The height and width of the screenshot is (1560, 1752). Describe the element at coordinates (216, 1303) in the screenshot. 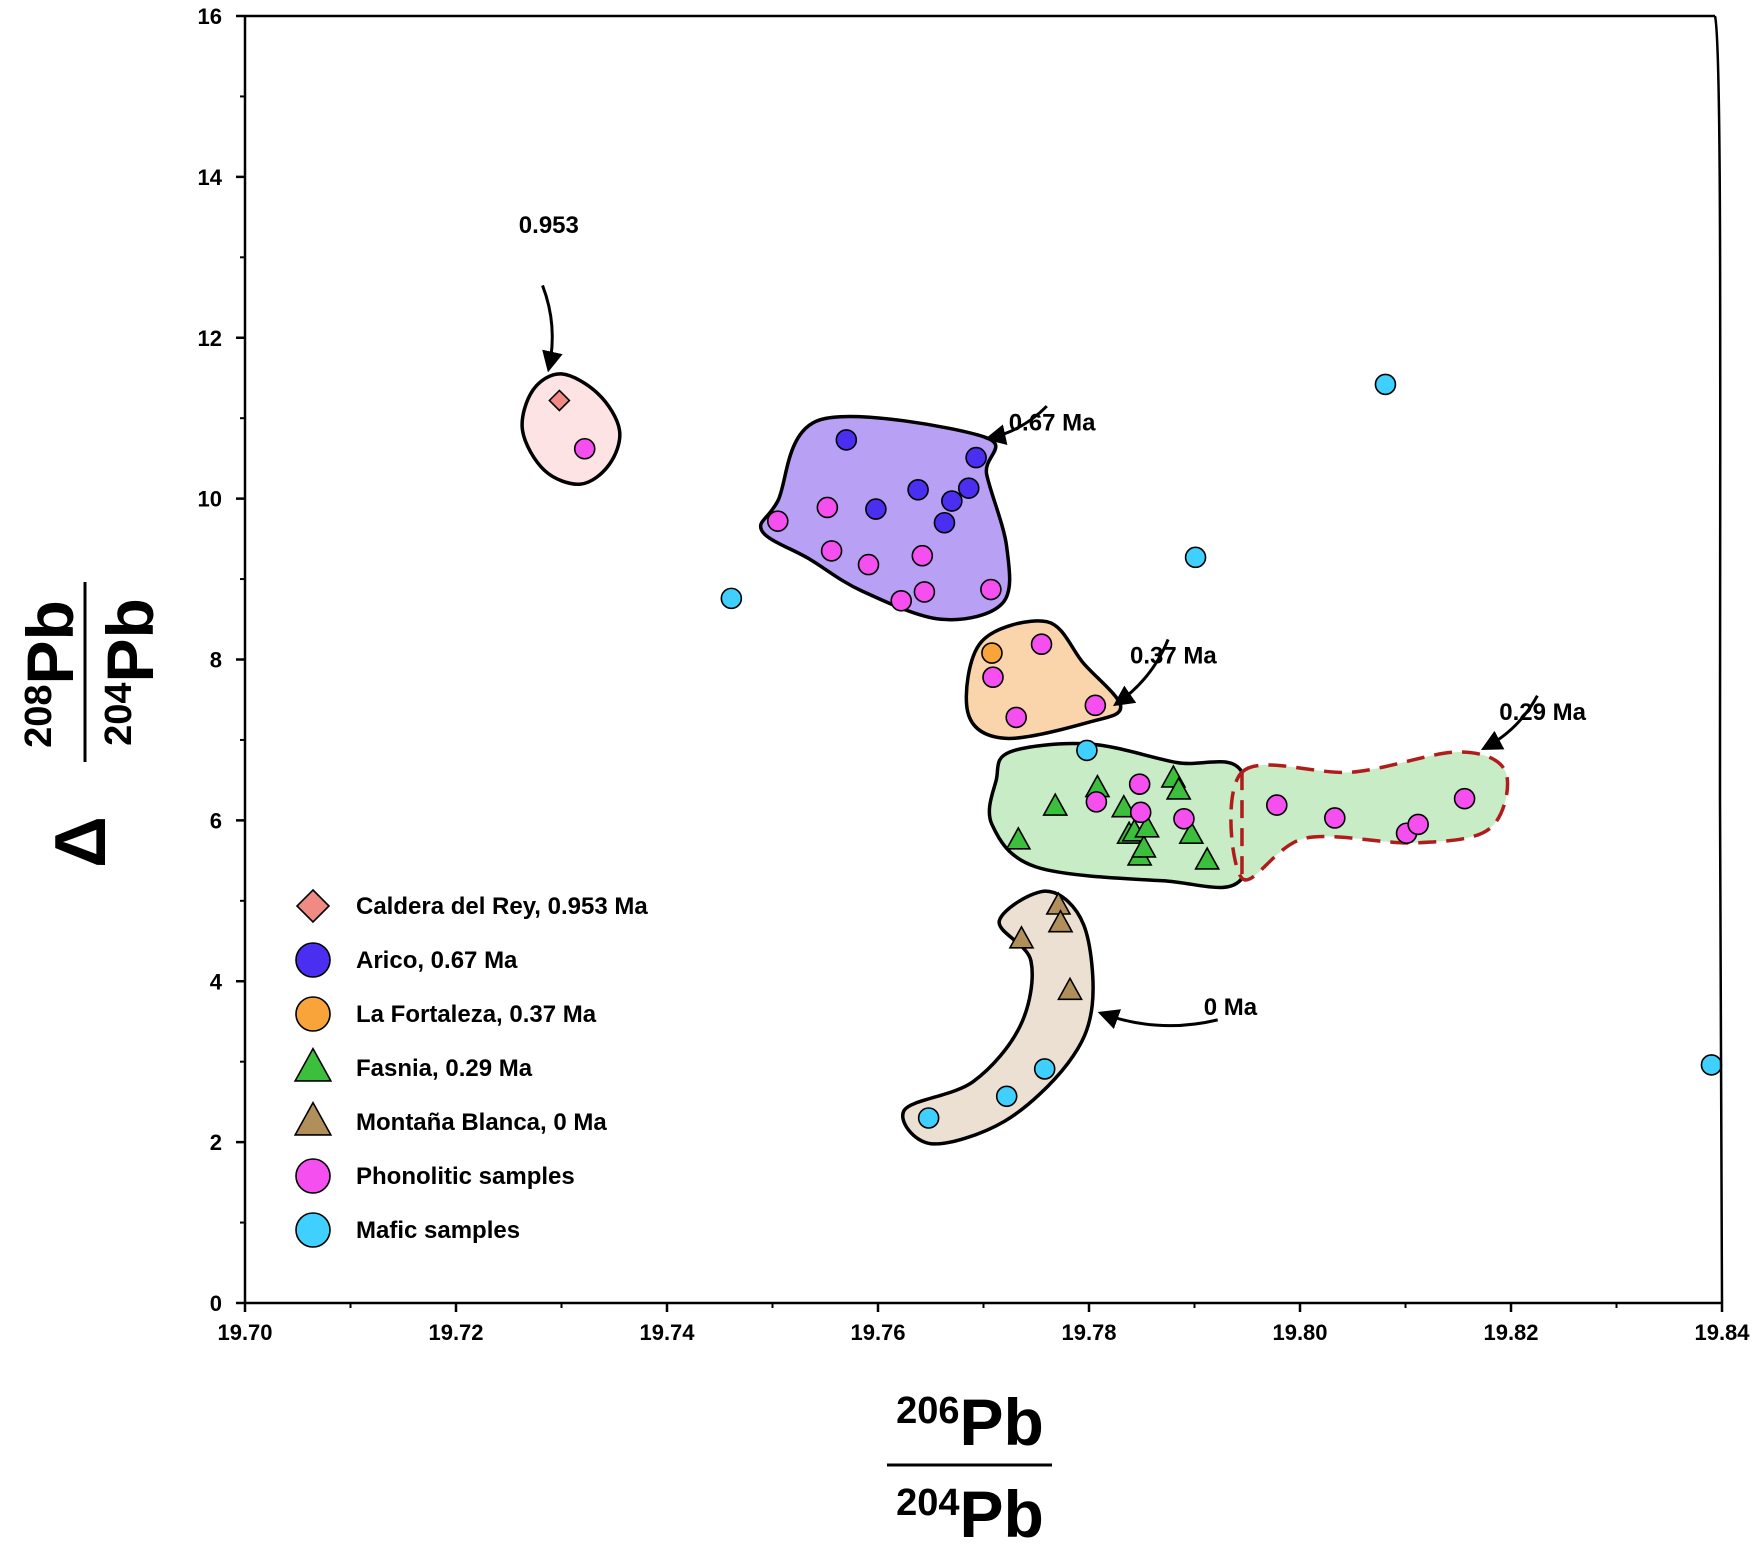

I see `y-tick-label-1: 0` at that location.